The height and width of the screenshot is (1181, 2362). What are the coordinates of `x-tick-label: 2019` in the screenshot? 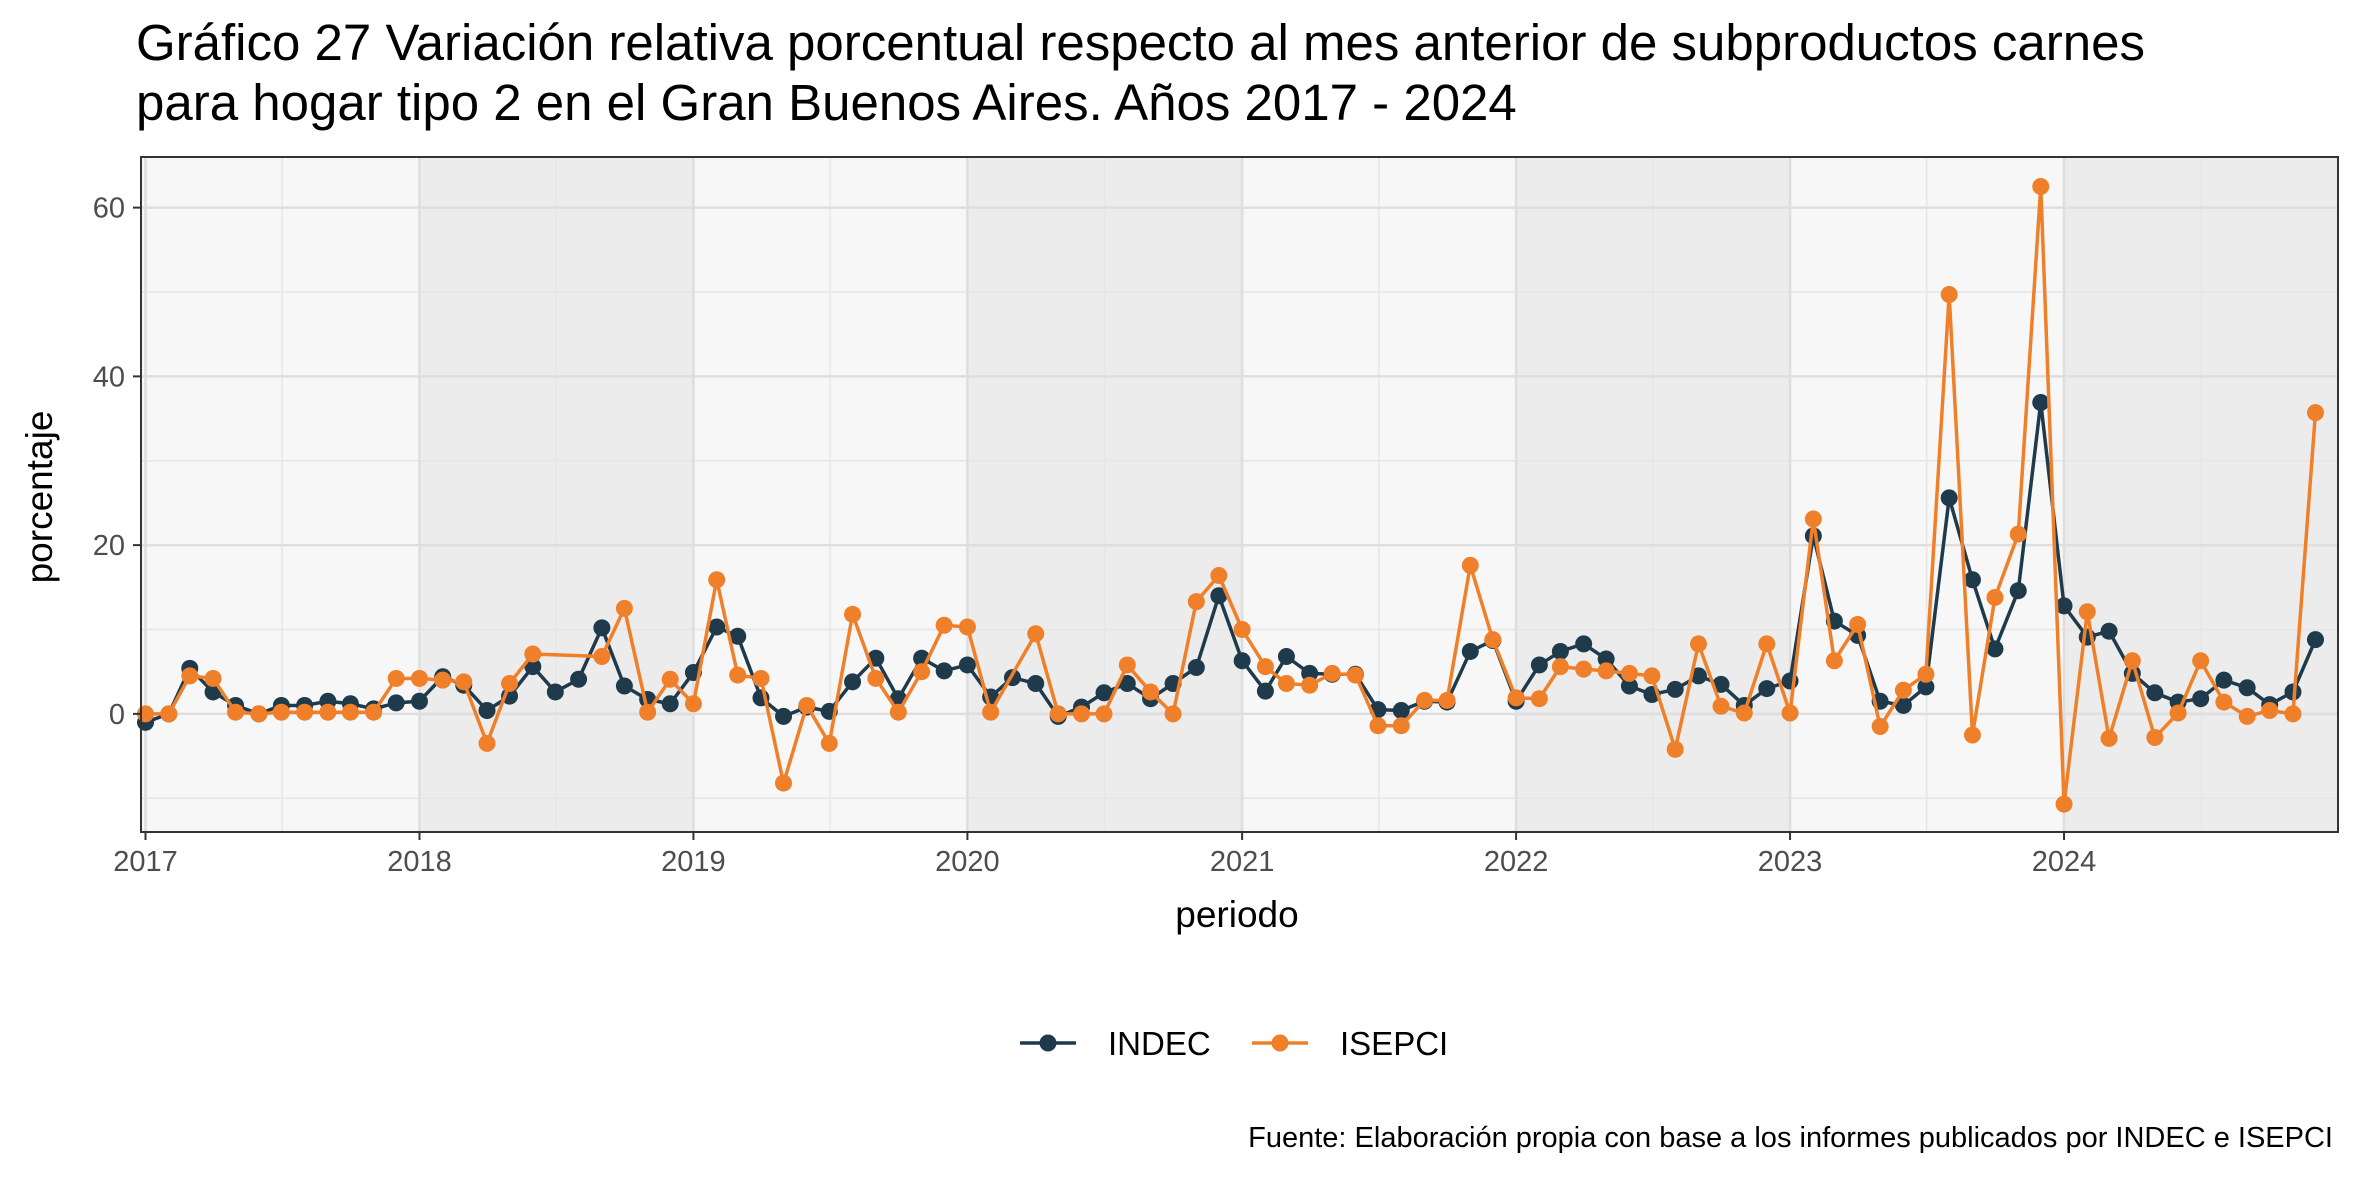 It's located at (693, 862).